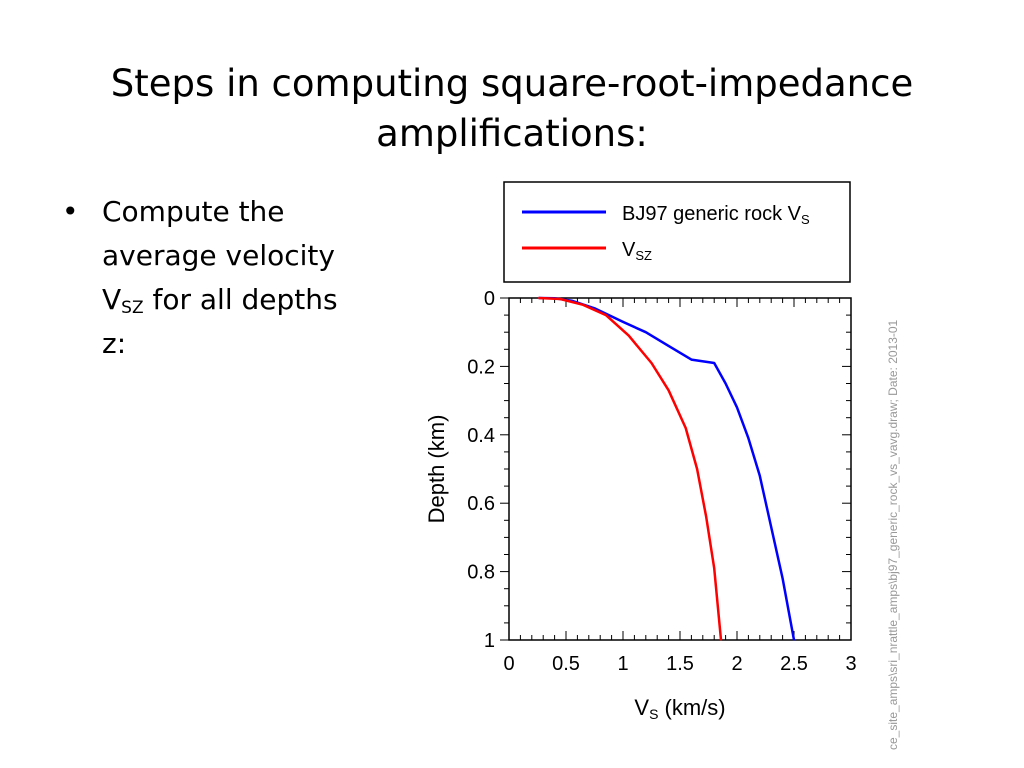 The image size is (1024, 768). I want to click on legend-label-vsz: VSZ, so click(637, 251).